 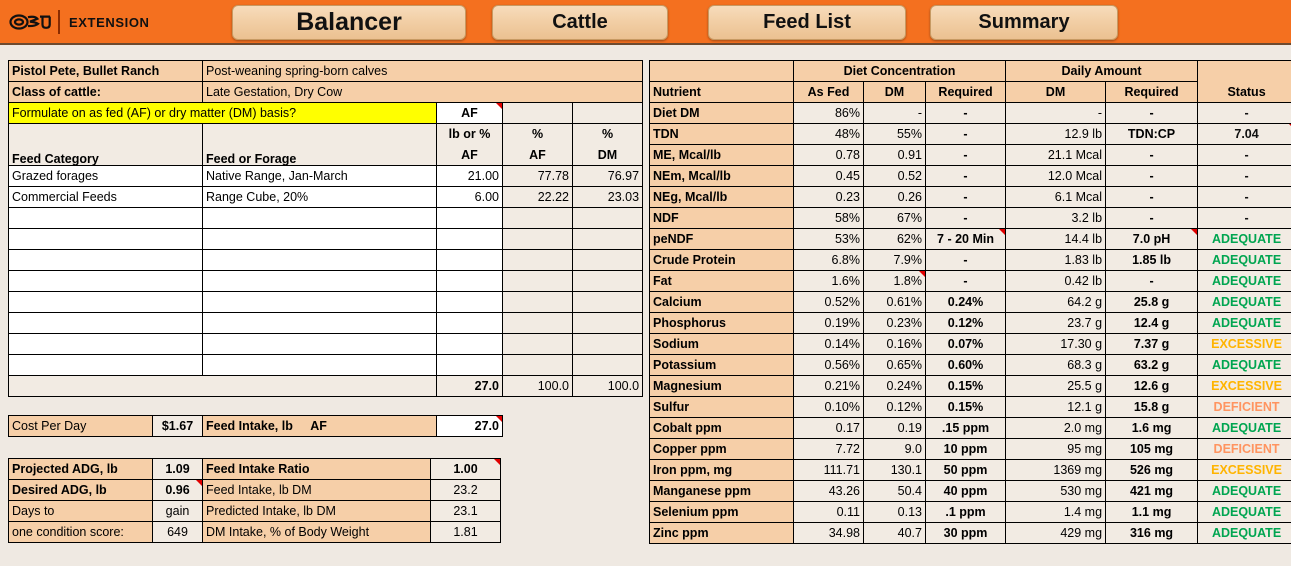 I want to click on as-fed-cell: 0.56%, so click(x=828, y=365).